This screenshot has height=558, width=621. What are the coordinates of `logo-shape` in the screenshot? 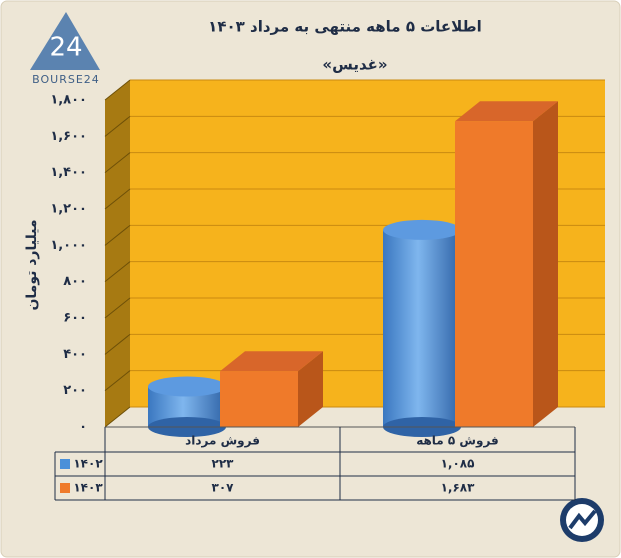 It's located at (65, 41).